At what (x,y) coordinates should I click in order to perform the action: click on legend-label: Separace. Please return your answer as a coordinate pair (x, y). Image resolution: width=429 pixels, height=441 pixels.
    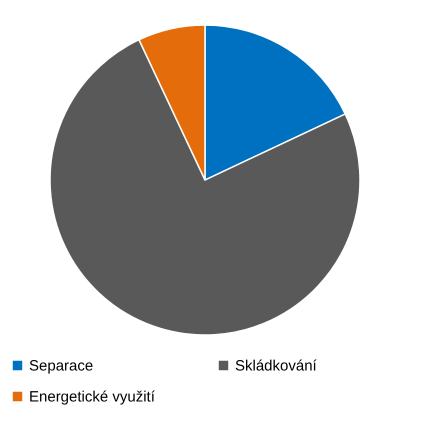
    Looking at the image, I should click on (61, 366).